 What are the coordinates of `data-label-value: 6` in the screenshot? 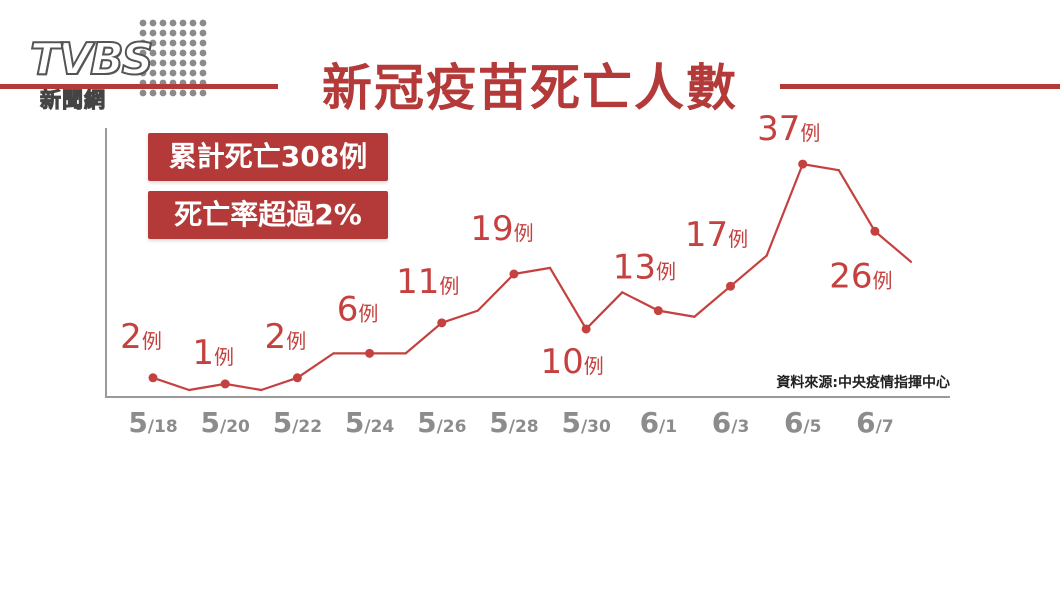 It's located at (348, 309).